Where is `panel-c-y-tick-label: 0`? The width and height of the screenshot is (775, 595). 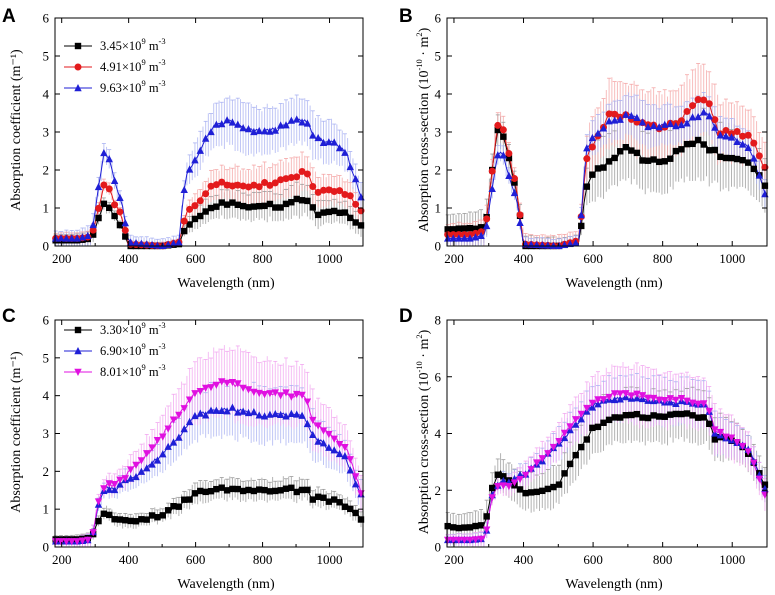 panel-c-y-tick-label: 0 is located at coordinates (46, 547).